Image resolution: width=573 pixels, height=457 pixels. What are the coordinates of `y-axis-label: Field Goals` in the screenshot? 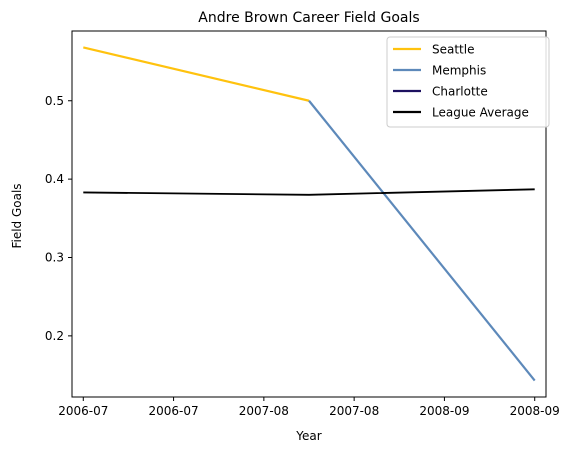 It's located at (17, 215).